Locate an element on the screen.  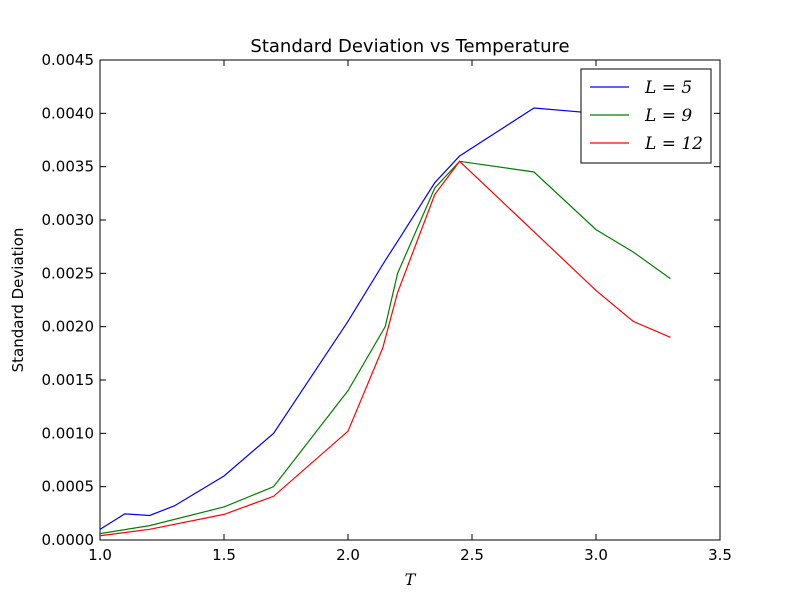
x-tick-label: 3.0 is located at coordinates (596, 555).